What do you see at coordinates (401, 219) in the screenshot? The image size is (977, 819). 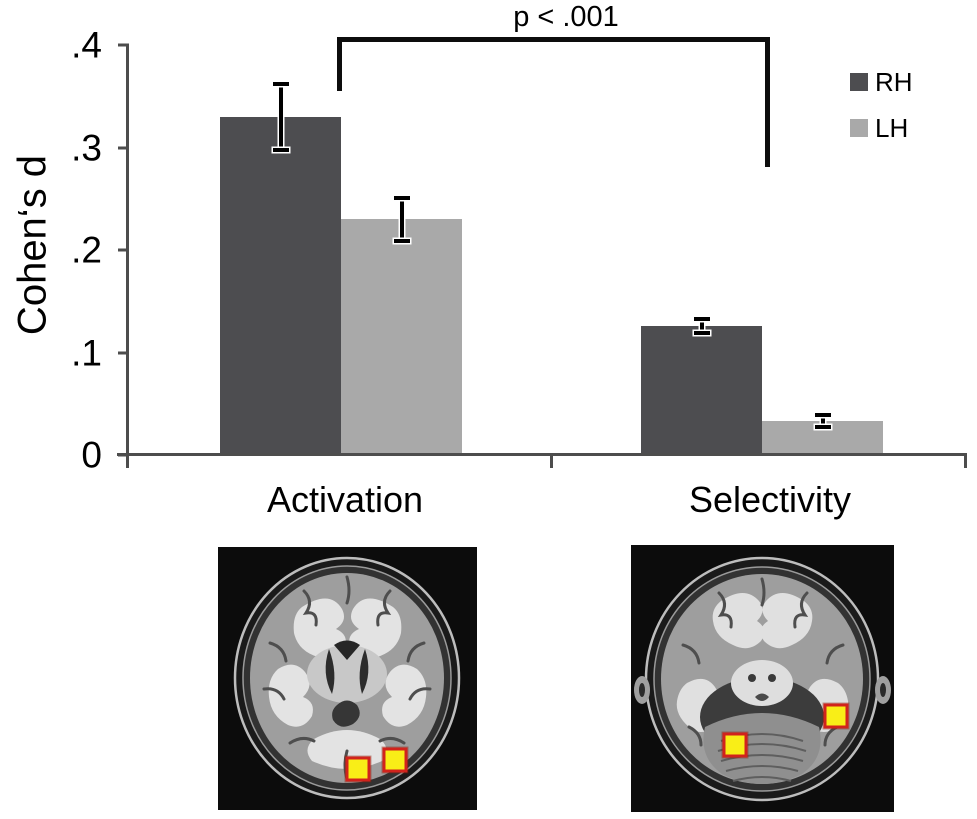 I see `error-bar-lh-activation` at bounding box center [401, 219].